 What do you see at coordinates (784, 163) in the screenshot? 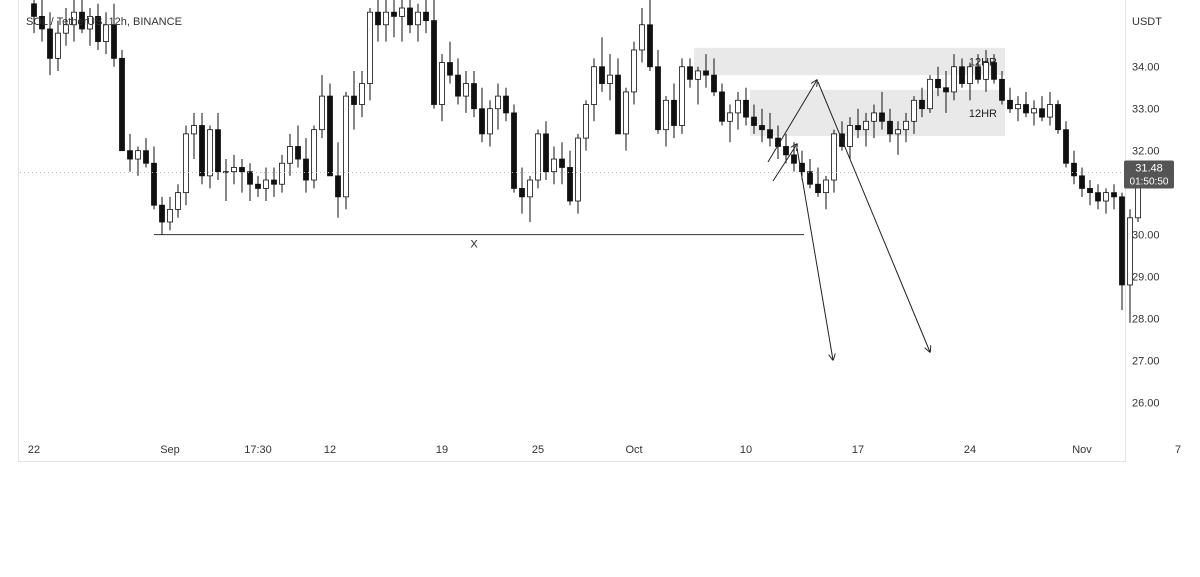
I see `arrow-up-to-lower-zone` at bounding box center [784, 163].